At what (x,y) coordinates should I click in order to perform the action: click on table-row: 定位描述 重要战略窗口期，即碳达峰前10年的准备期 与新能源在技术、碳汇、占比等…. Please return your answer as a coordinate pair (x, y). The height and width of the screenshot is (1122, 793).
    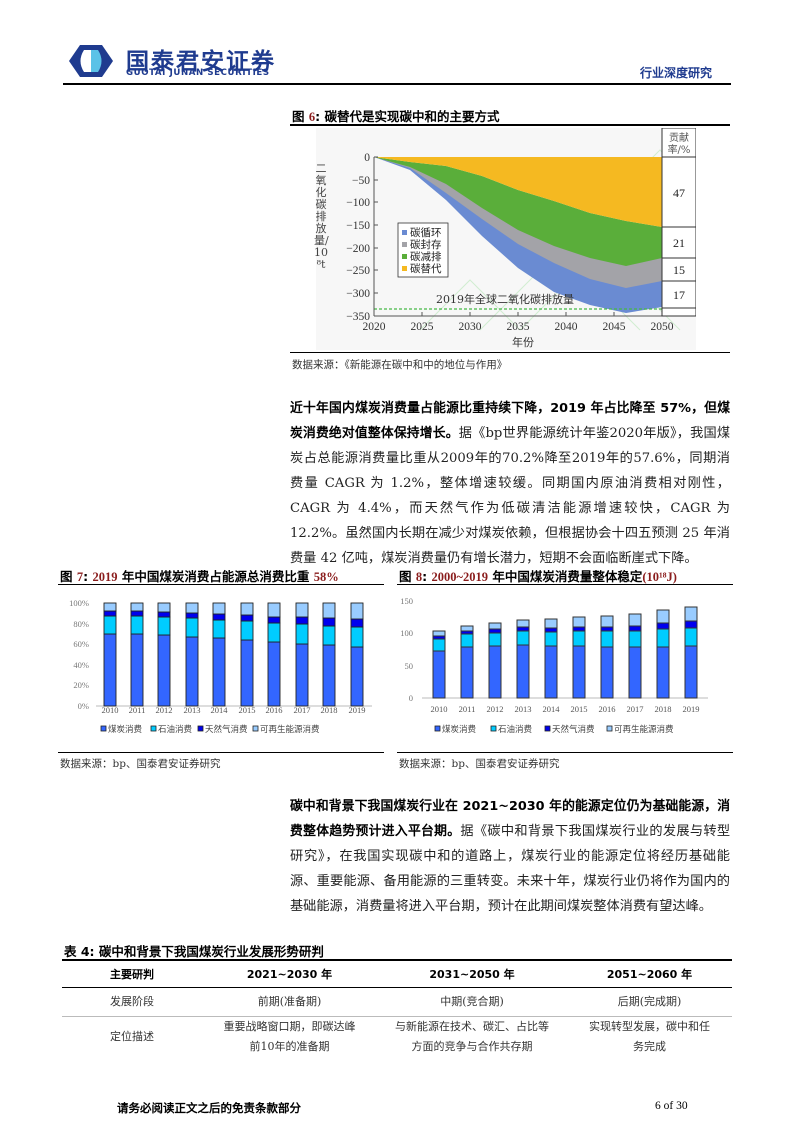
    Looking at the image, I should click on (397, 1037).